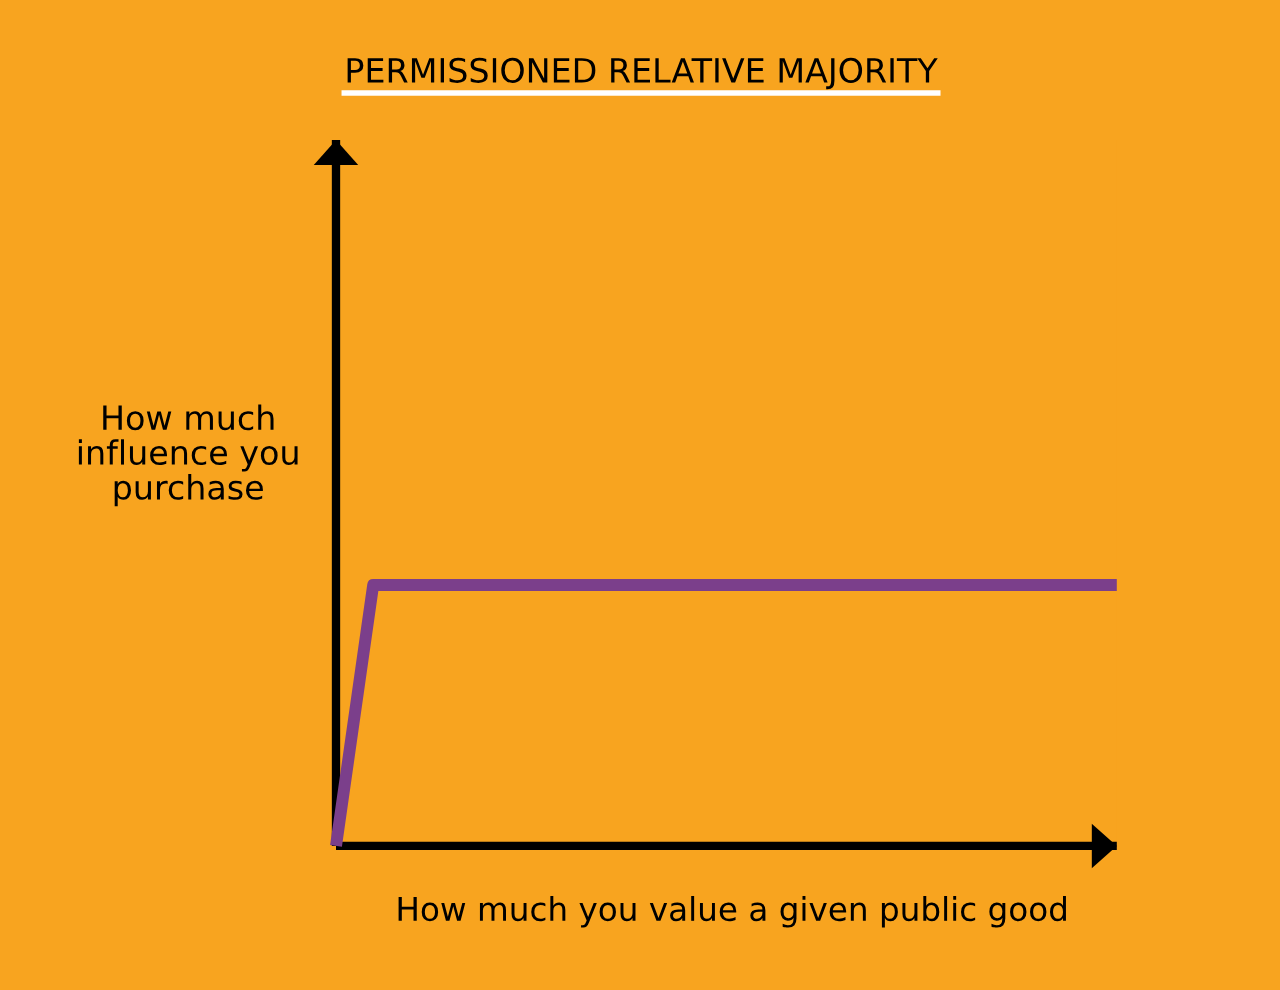 This screenshot has width=1280, height=990. Describe the element at coordinates (642, 73) in the screenshot. I see `chart-title: PERMISSIONED RELATIVE MAJORITY` at that location.